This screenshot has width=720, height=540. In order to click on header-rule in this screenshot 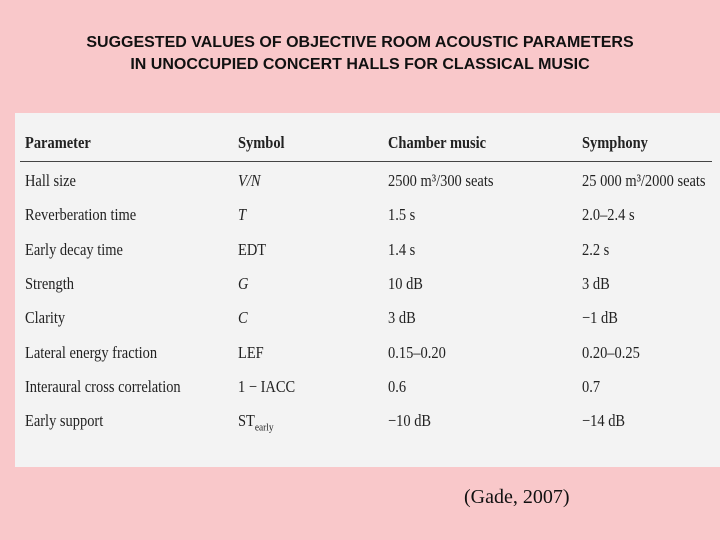, I will do `click(366, 161)`.